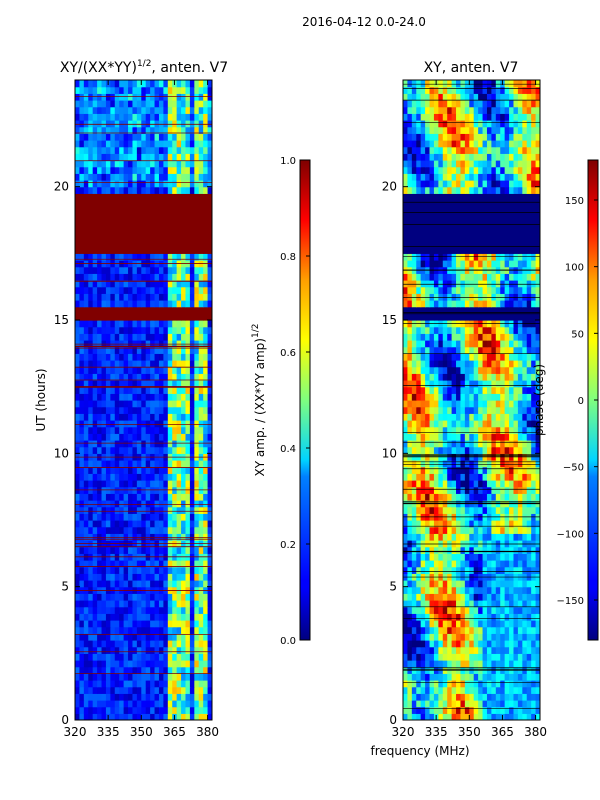 Image resolution: width=600 pixels, height=800 pixels. What do you see at coordinates (295, 401) in the screenshot?
I see `amplitude-colorbar-ticks: 0.00.20.40.60.81.0` at bounding box center [295, 401].